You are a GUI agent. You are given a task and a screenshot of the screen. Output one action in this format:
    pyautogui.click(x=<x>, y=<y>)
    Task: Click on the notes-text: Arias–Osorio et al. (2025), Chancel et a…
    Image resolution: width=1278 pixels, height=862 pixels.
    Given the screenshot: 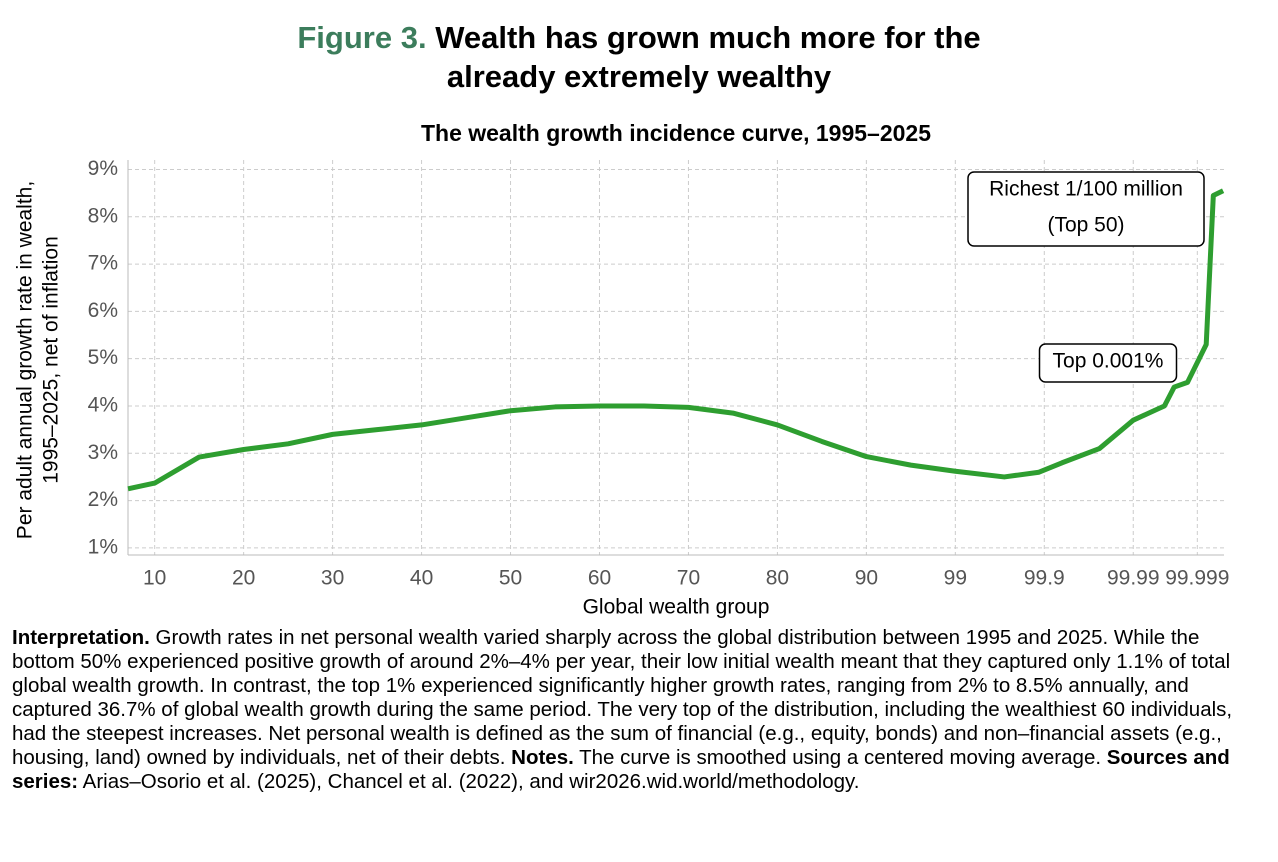 What is the action you would take?
    pyautogui.click(x=469, y=781)
    